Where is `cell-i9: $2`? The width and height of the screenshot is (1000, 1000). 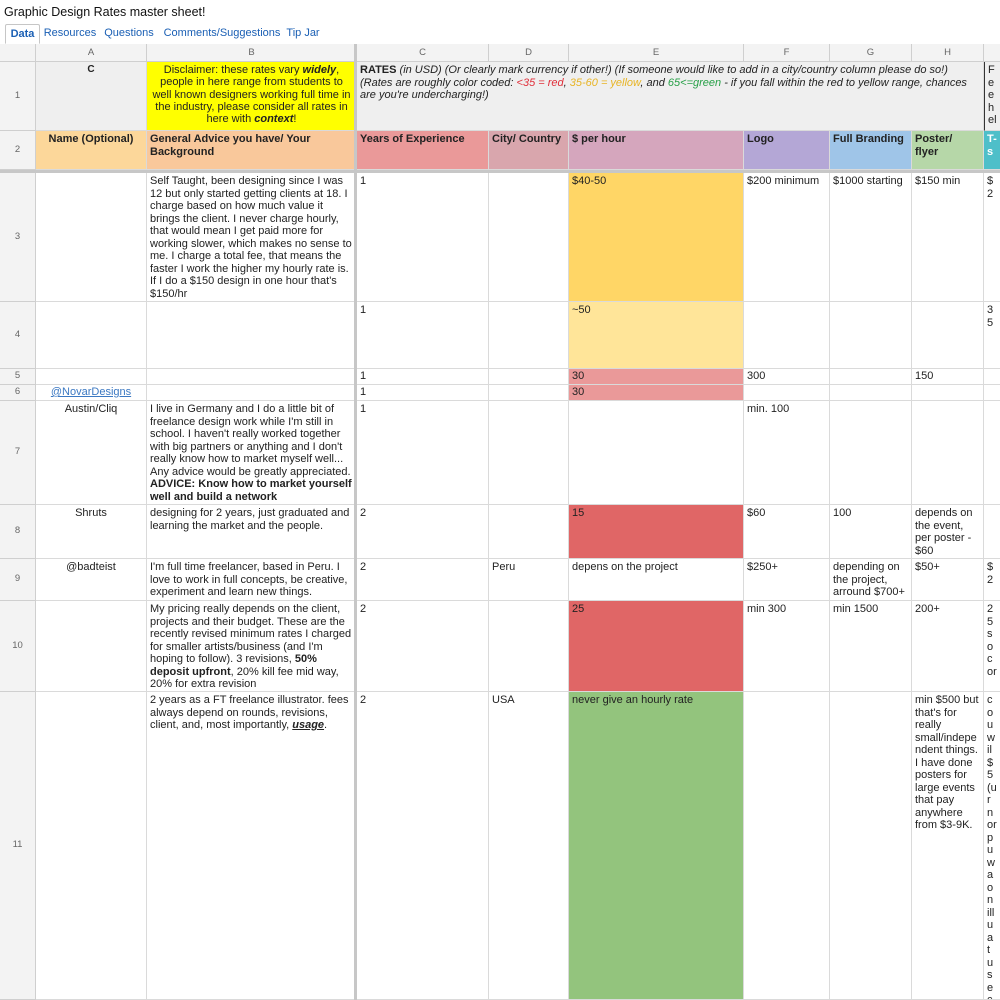
cell-i9: $2 is located at coordinates (992, 580).